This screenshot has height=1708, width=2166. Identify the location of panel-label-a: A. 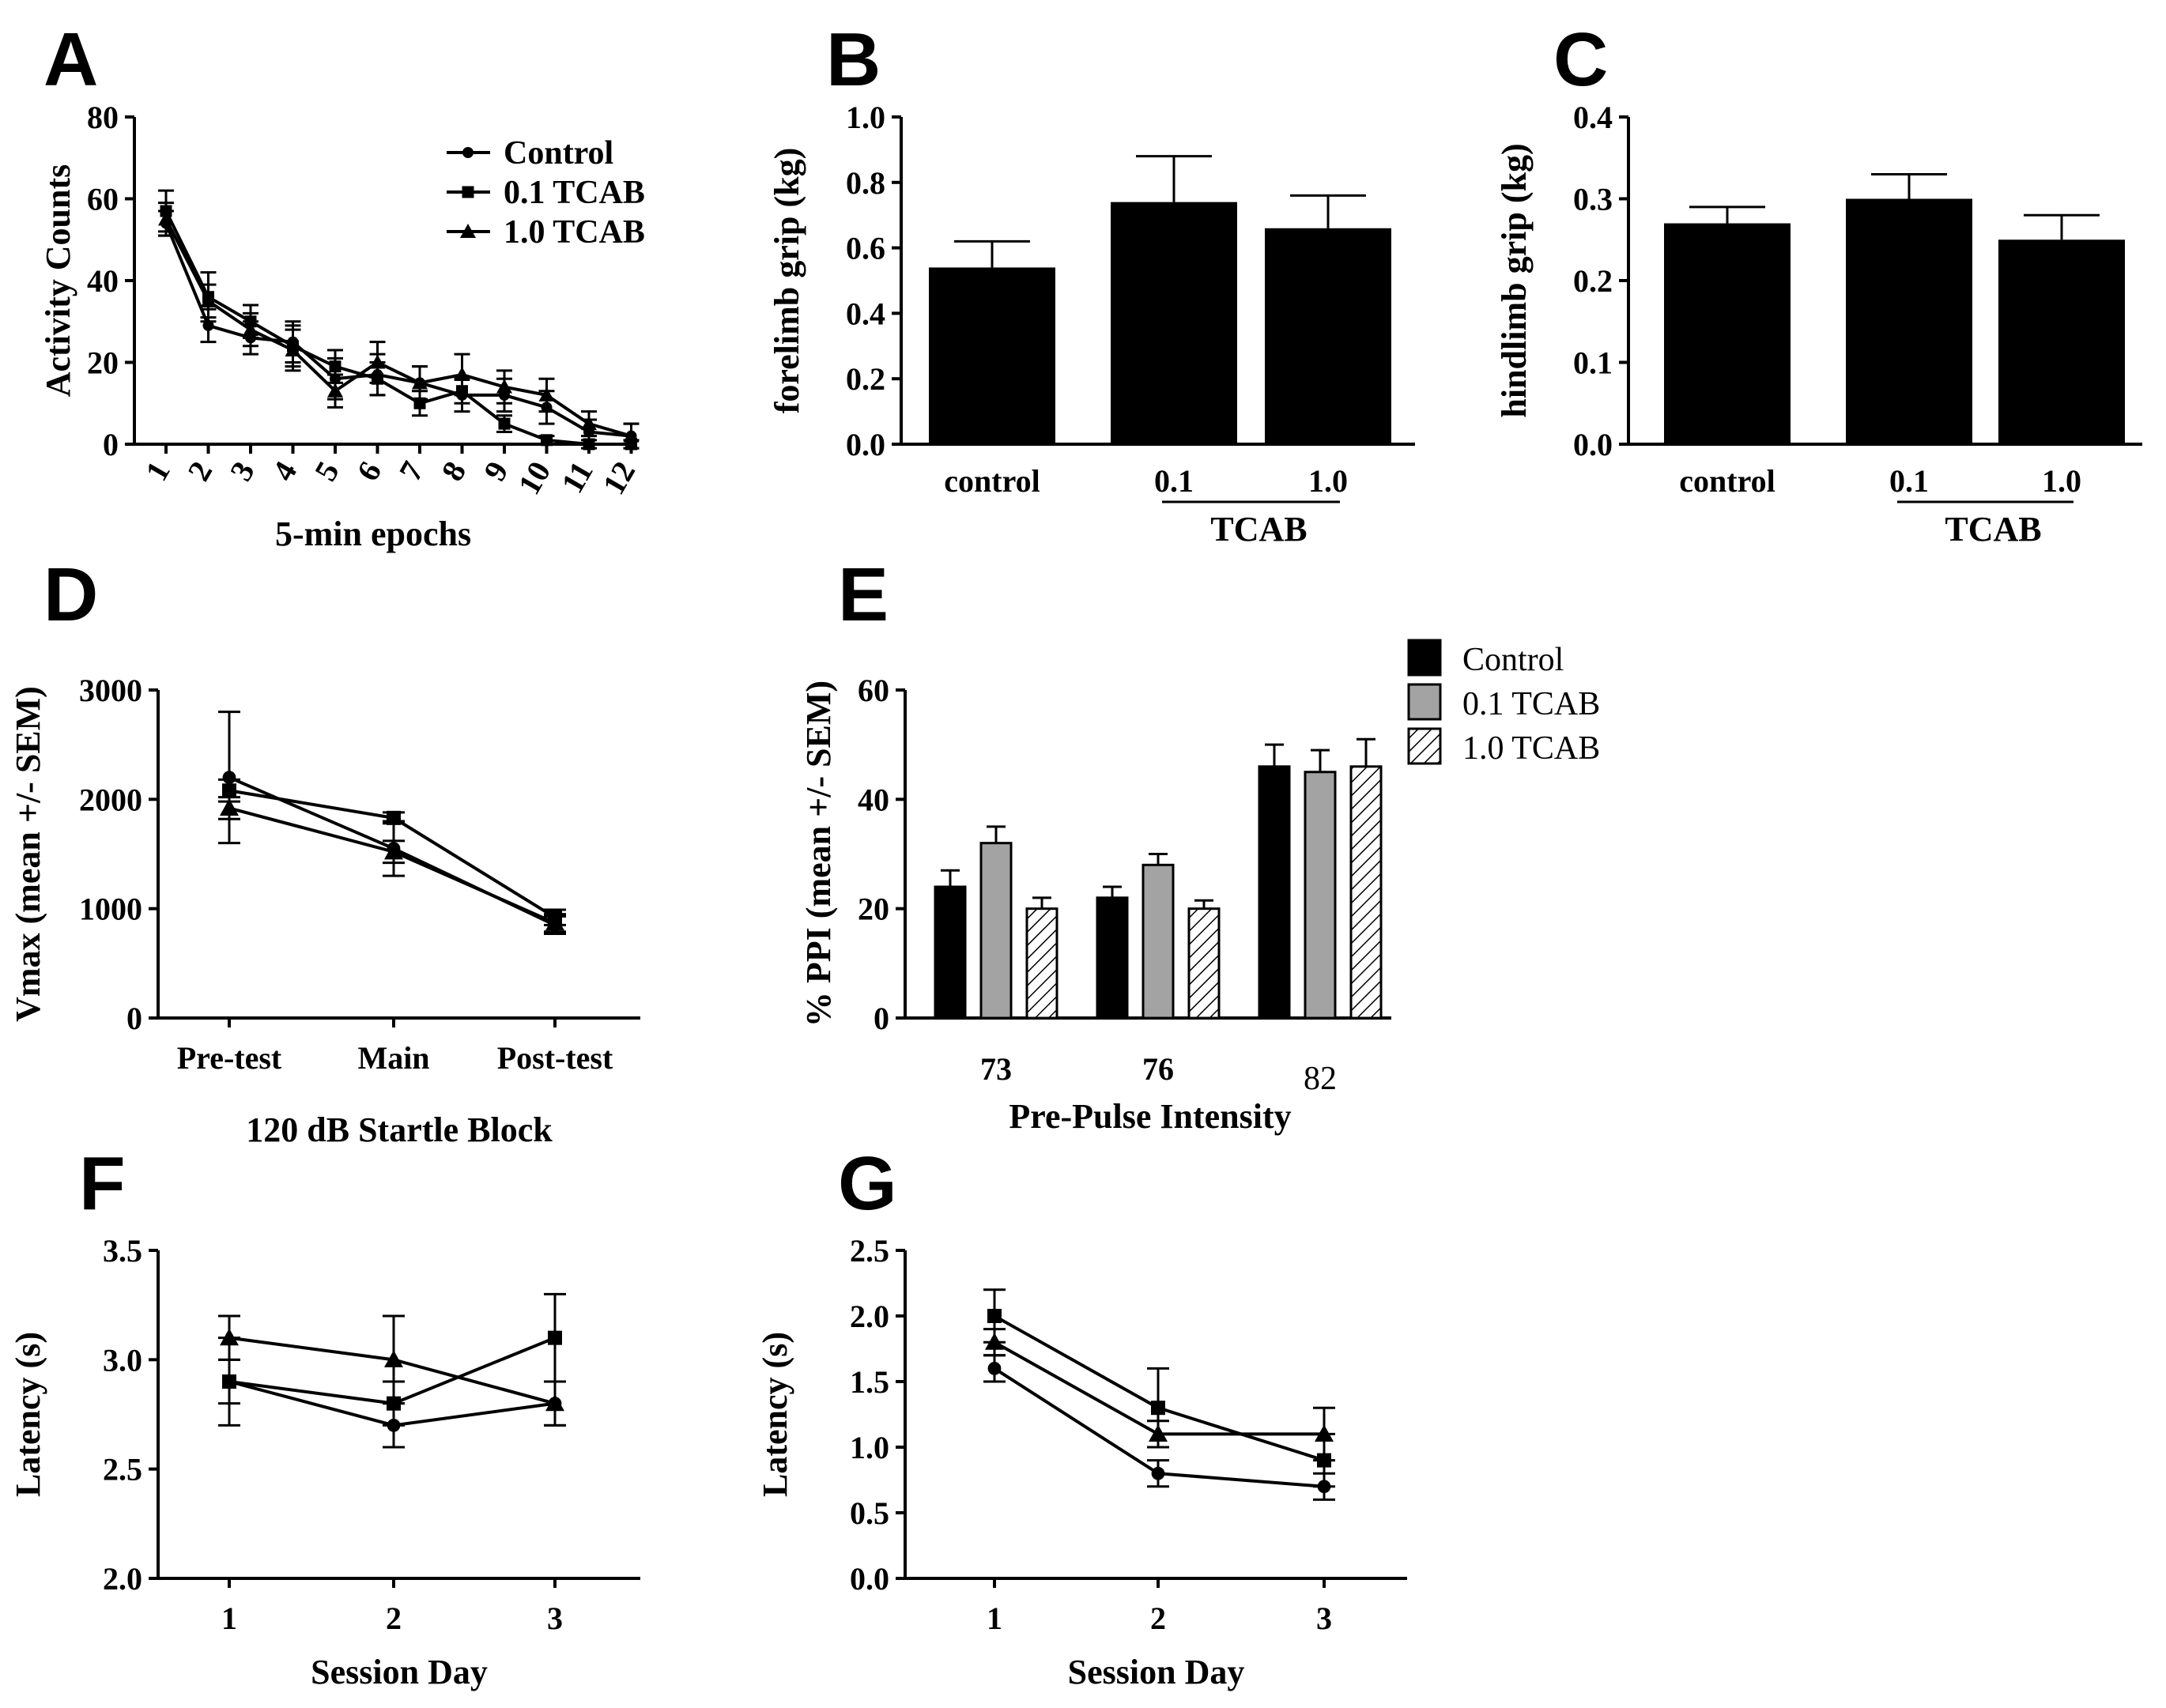
(70, 59).